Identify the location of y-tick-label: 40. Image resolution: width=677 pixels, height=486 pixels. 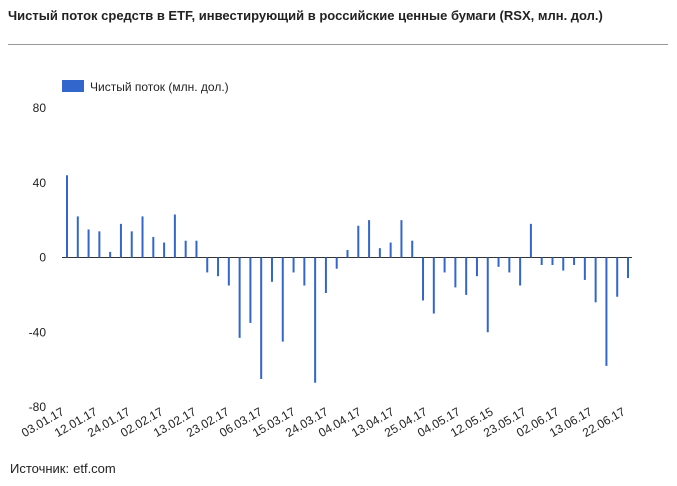
(40, 183).